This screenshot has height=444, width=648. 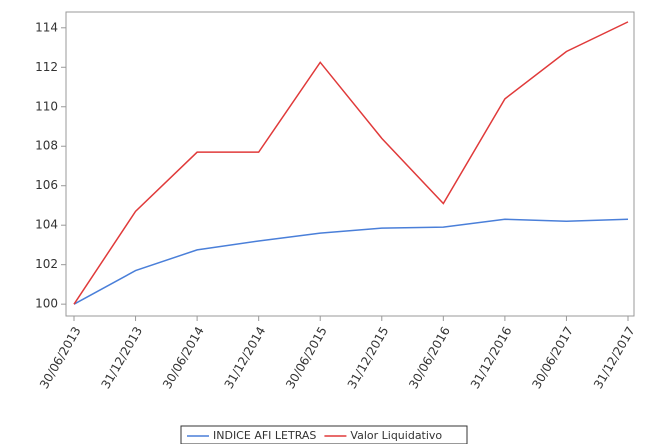 What do you see at coordinates (368, 357) in the screenshot?
I see `x-tick-label: 31/12/2015` at bounding box center [368, 357].